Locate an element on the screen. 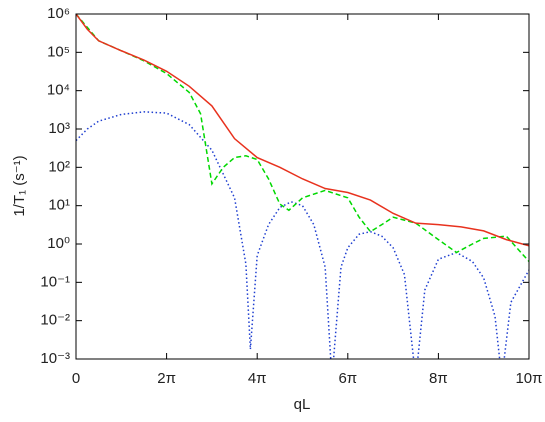 Image resolution: width=545 pixels, height=422 pixels. x-tick-label: 8π is located at coordinates (438, 378).